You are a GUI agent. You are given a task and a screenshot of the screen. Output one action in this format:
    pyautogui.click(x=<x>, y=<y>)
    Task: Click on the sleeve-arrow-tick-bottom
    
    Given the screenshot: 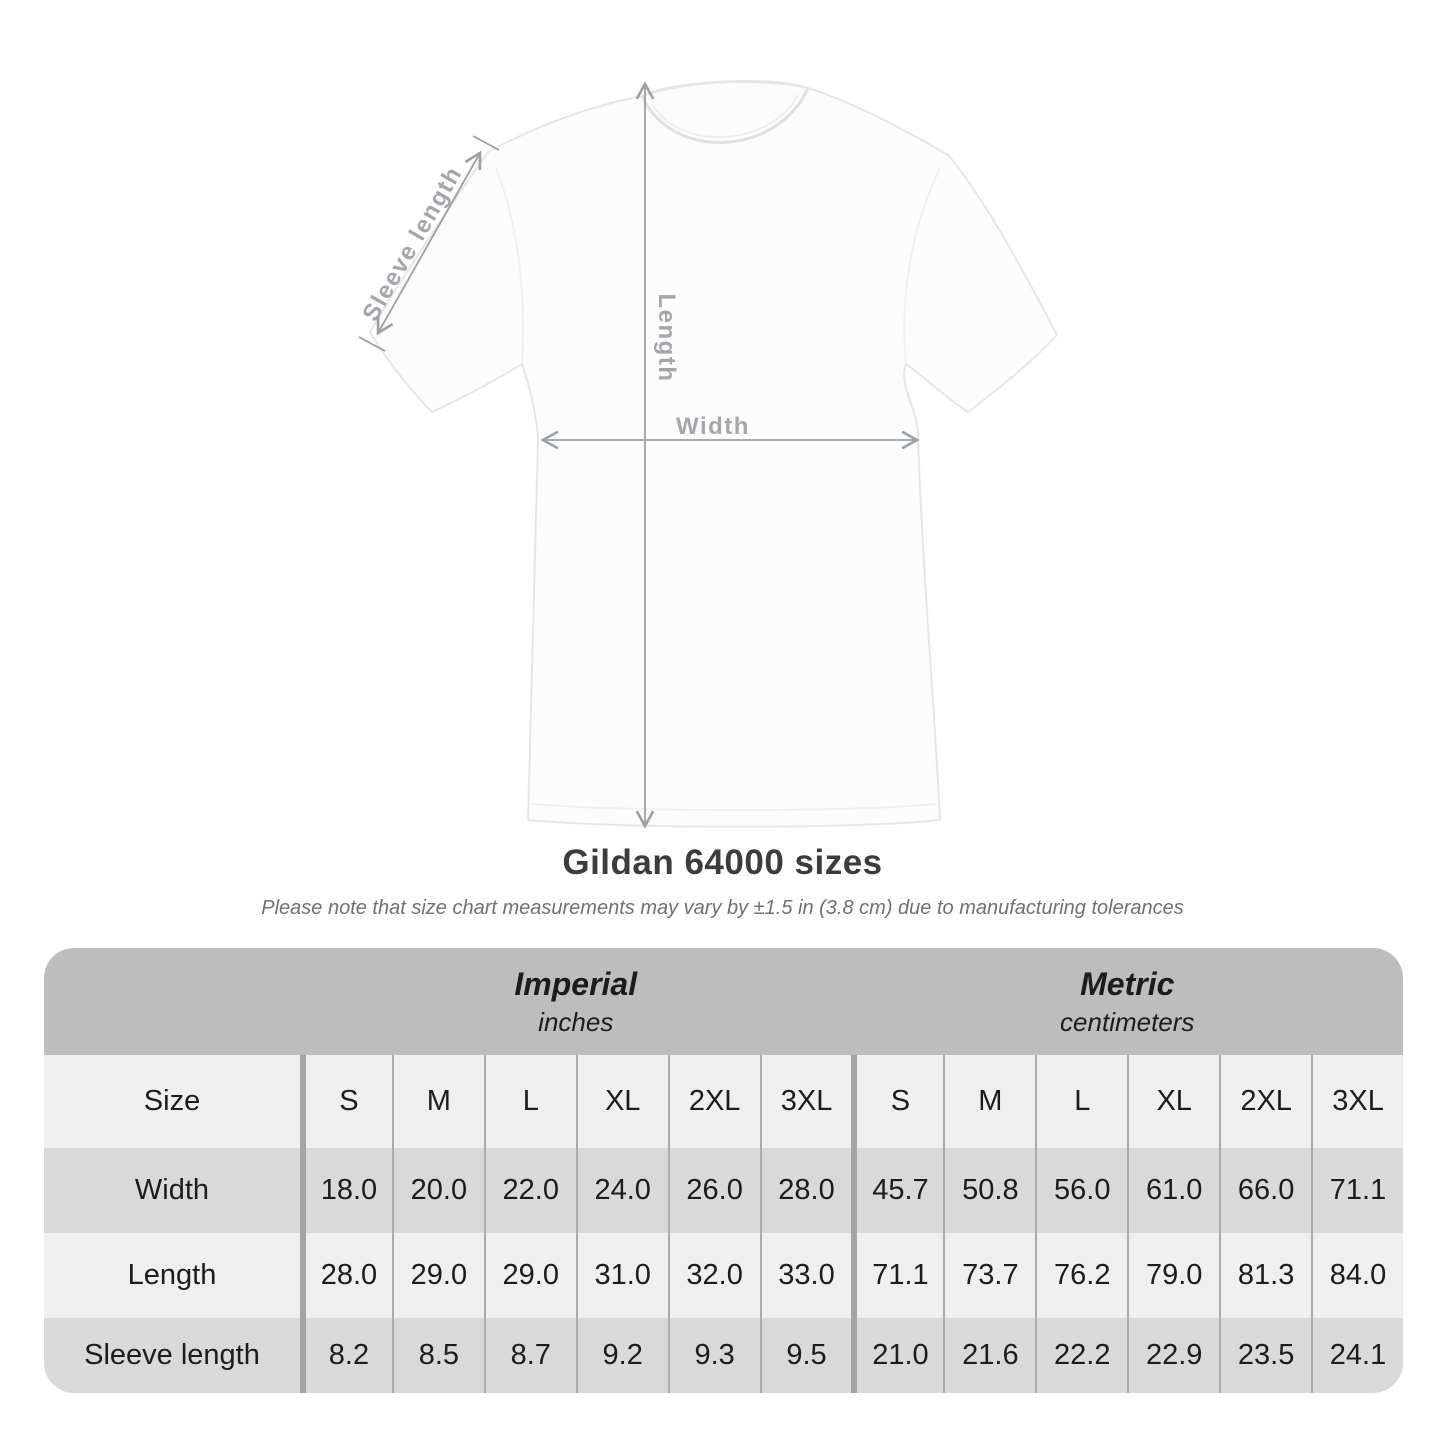 What is the action you would take?
    pyautogui.click(x=372, y=344)
    